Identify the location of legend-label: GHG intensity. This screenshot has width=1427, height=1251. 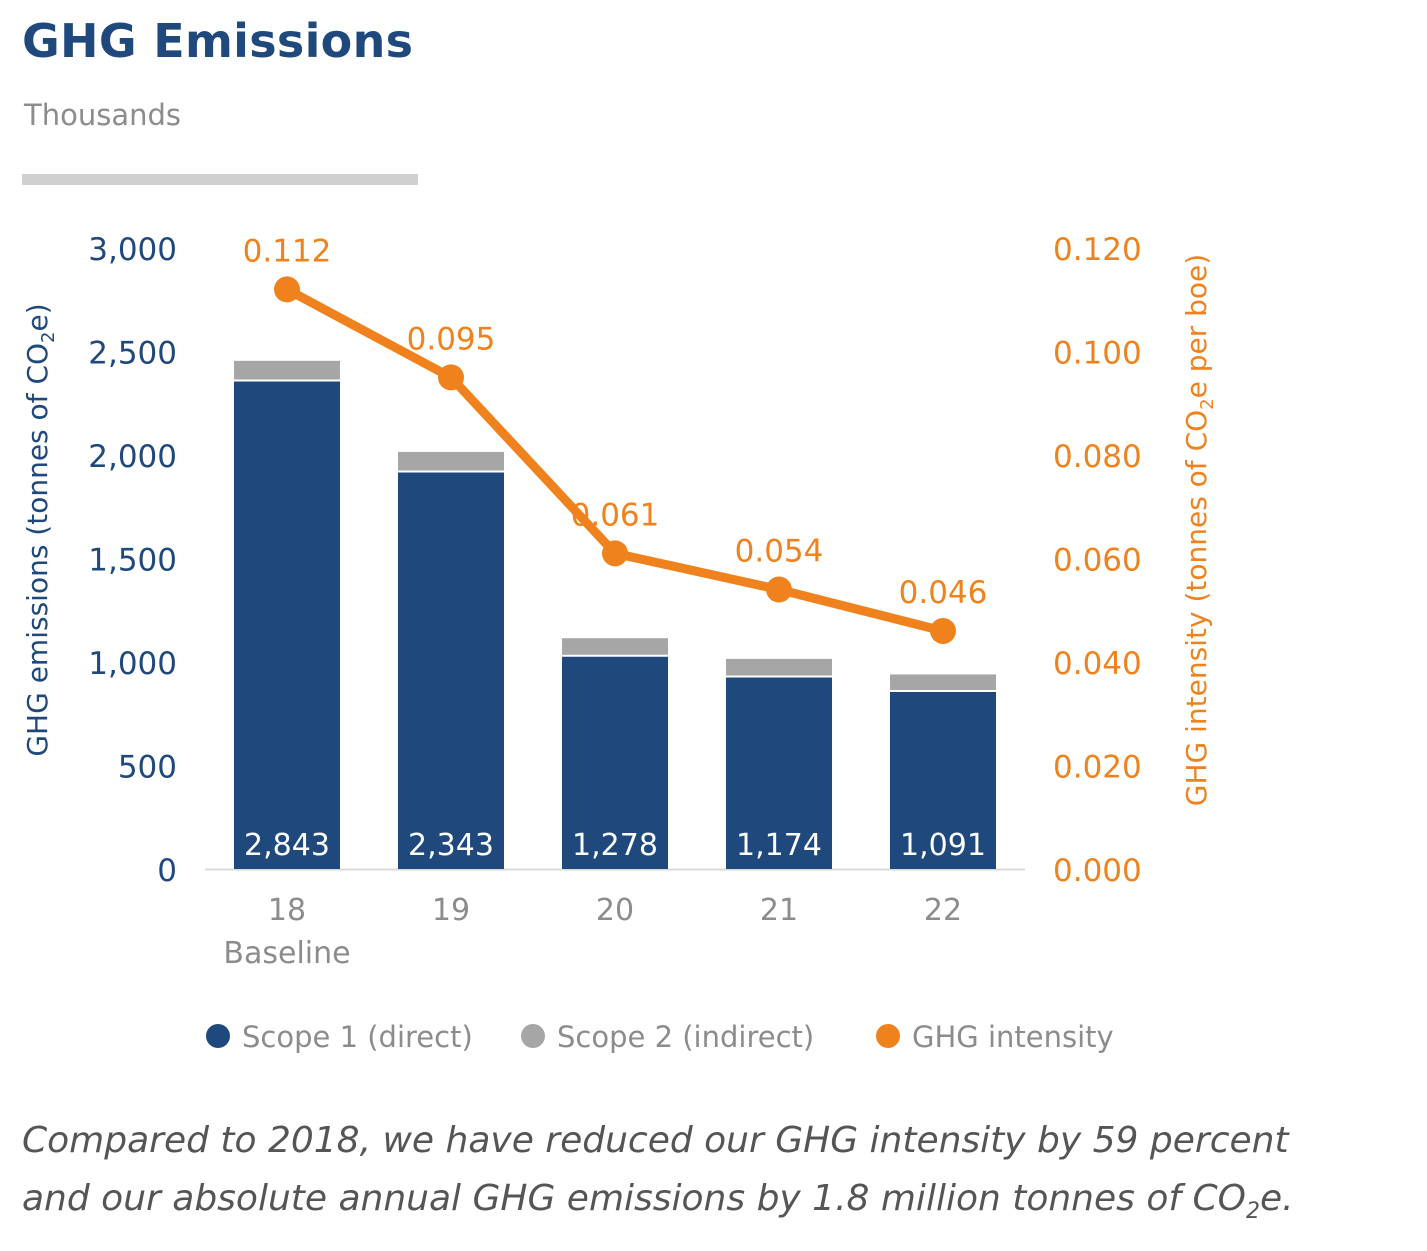
(1013, 1037).